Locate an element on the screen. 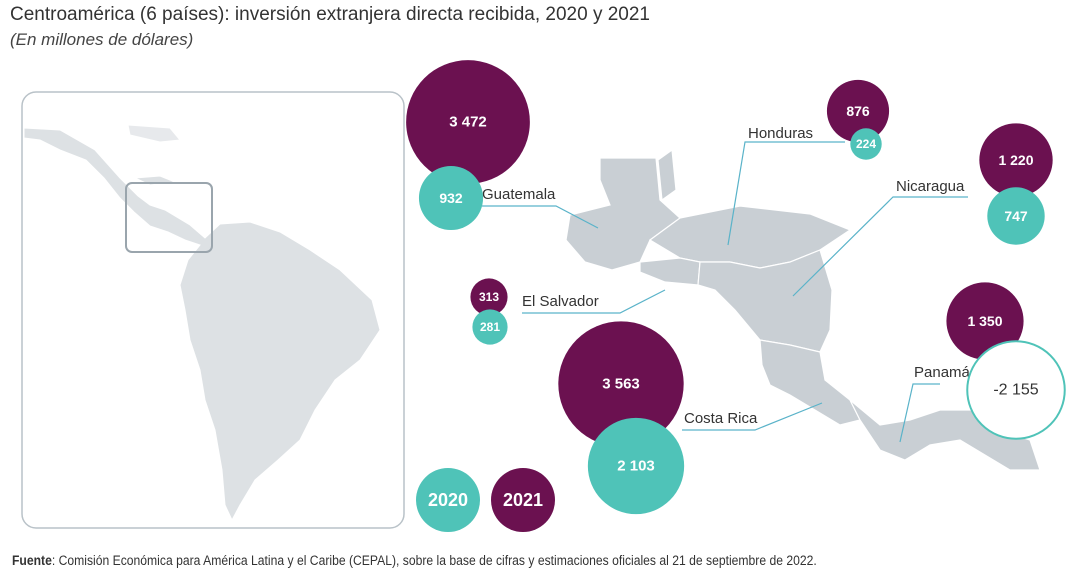 This screenshot has height=576, width=1068. bubble-value-el-salvador-2020: 281 is located at coordinates (490, 327).